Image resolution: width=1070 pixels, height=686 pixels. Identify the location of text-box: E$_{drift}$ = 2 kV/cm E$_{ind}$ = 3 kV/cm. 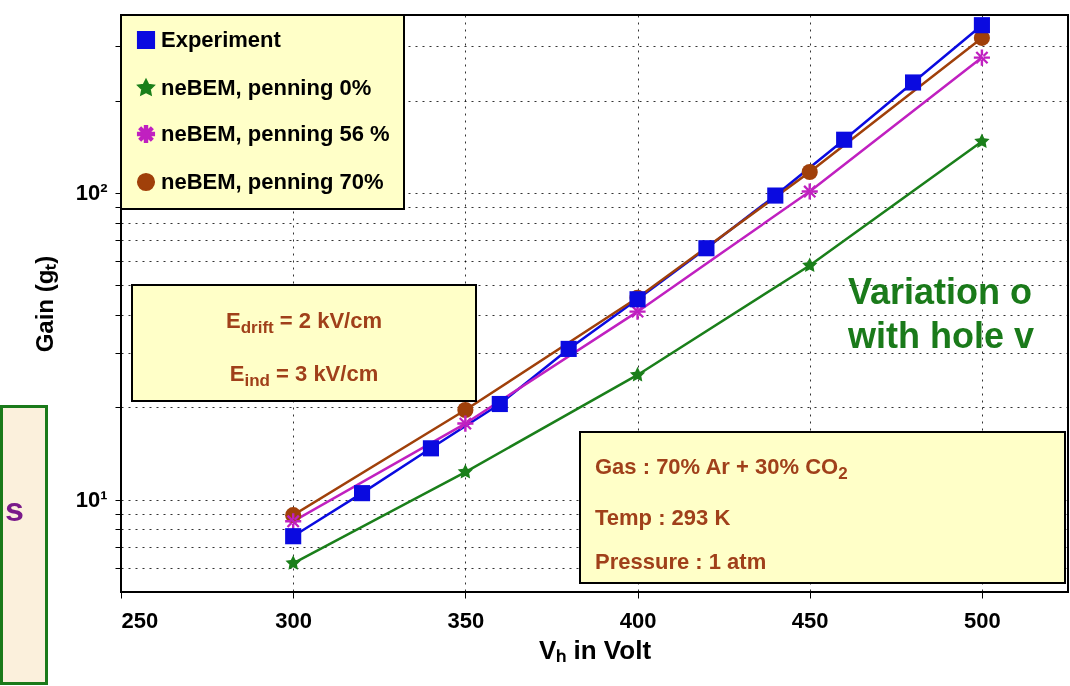
(304, 343).